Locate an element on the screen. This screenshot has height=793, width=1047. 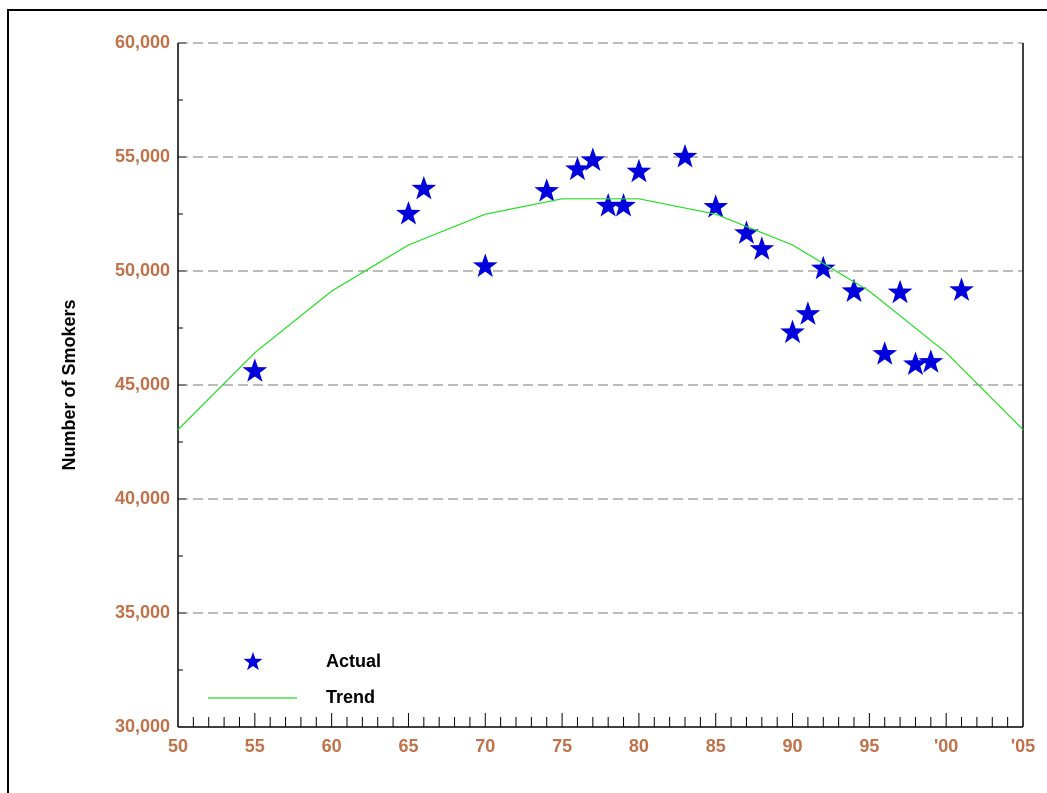
x-tick-label: 90 is located at coordinates (793, 746).